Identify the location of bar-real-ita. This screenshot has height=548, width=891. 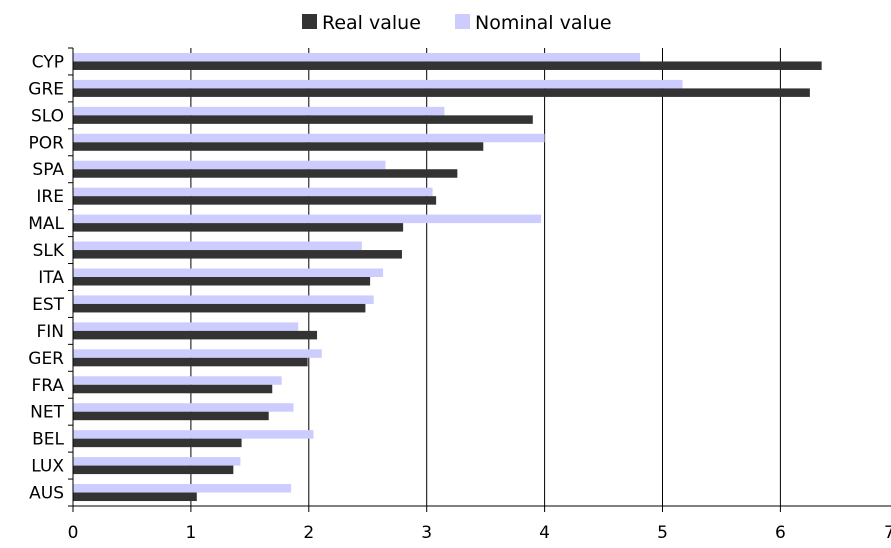
(222, 281).